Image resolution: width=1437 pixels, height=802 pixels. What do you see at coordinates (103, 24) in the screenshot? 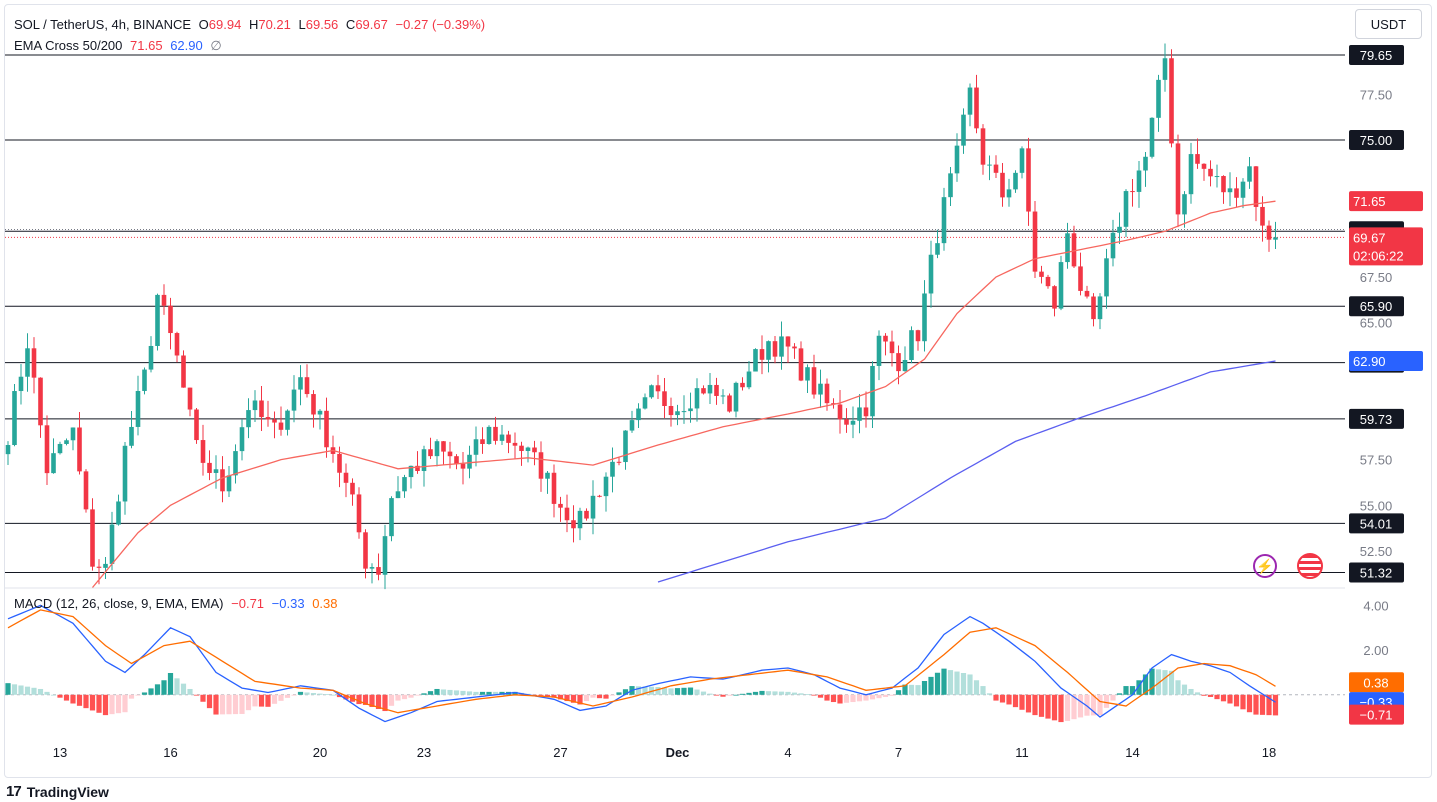
I see `symbol-title: SOL / TetherUS, 4h, BINANCE` at bounding box center [103, 24].